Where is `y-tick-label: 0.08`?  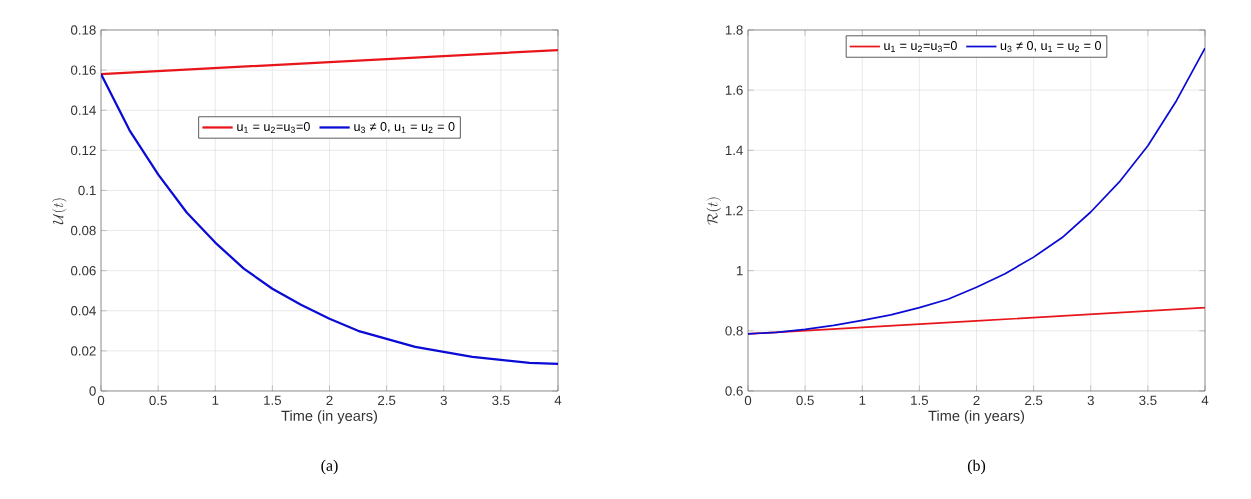
y-tick-label: 0.08 is located at coordinates (83, 230).